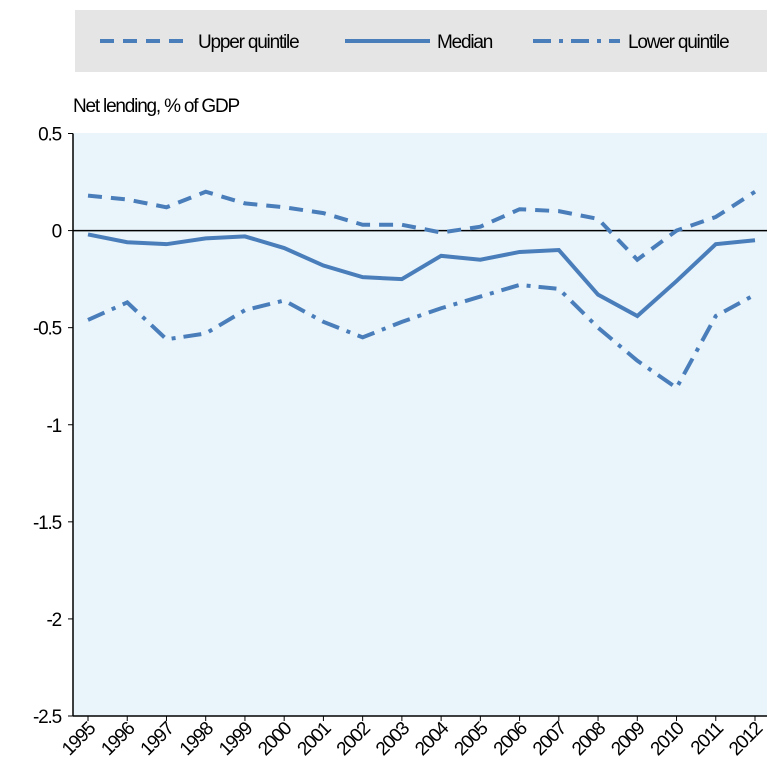 The image size is (767, 779). Describe the element at coordinates (158, 739) in the screenshot. I see `x-tick-label: 1997` at that location.